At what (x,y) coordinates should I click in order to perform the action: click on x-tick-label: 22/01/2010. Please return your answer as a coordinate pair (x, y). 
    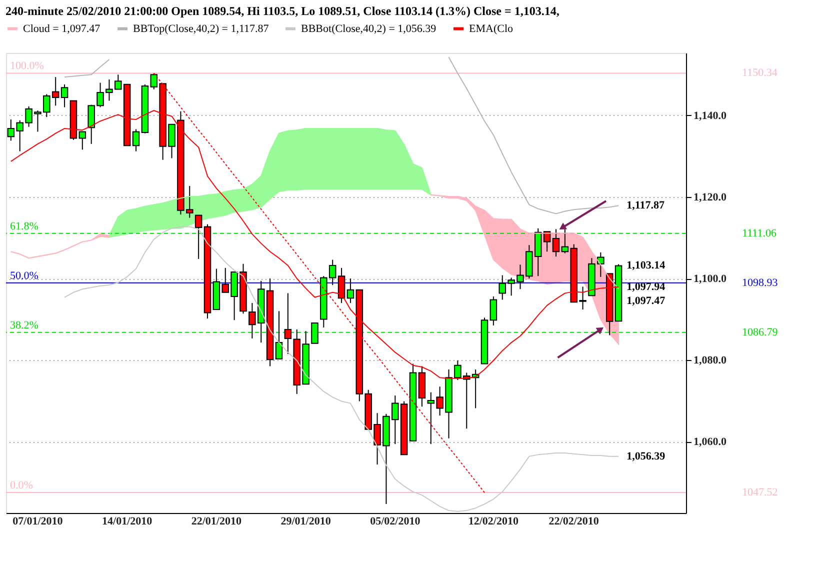
    Looking at the image, I should click on (216, 522).